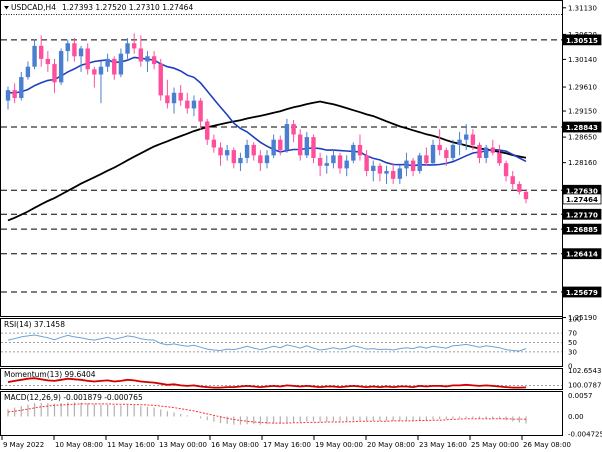 The width and height of the screenshot is (602, 452). I want to click on time-tick-label: 11 May 16:00, so click(131, 445).